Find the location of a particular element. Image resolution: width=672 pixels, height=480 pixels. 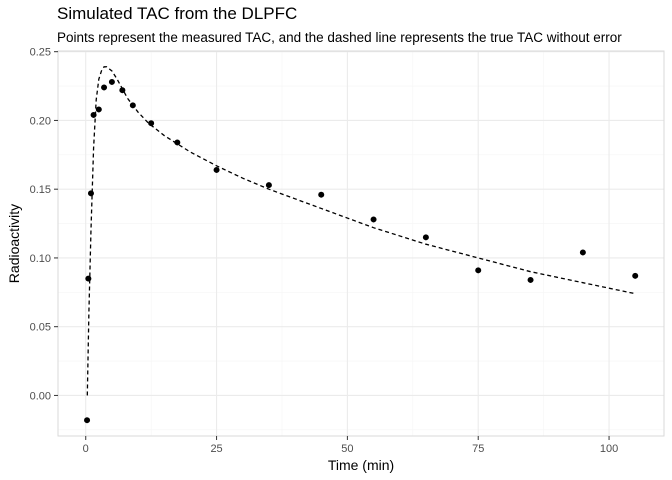

y-tick-label: 0.15 is located at coordinates (40, 190).